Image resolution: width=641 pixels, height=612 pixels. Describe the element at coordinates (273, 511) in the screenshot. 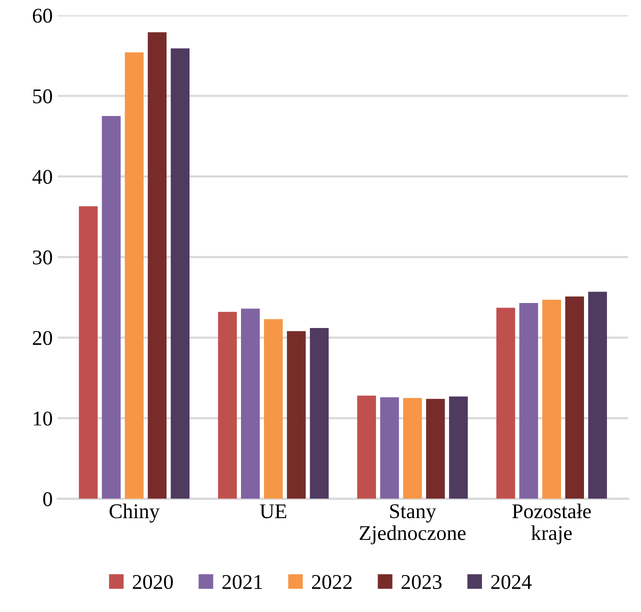

I see `x-tick-label: UE` at that location.